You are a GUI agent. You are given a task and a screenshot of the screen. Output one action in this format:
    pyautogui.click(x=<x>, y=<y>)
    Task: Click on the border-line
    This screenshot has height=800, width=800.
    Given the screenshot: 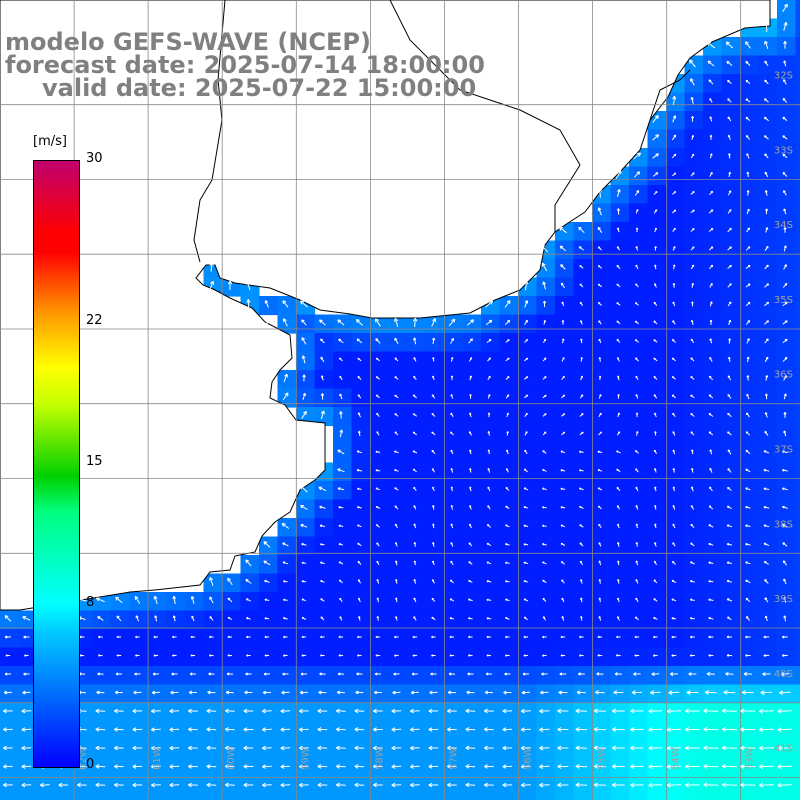 What is the action you would take?
    pyautogui.click(x=485, y=116)
    